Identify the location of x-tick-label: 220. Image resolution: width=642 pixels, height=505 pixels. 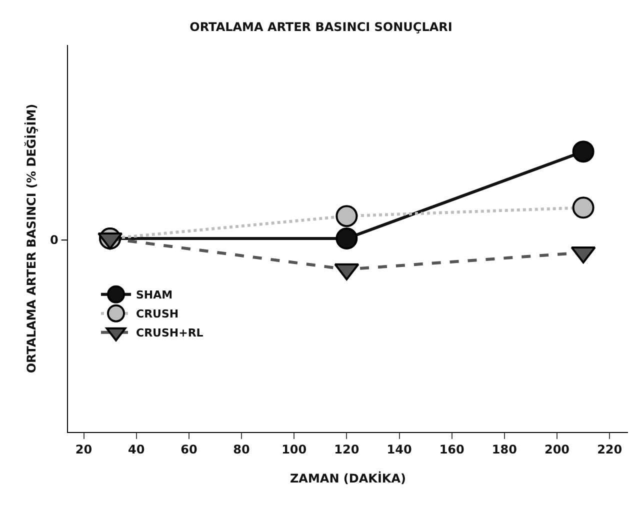
(609, 449).